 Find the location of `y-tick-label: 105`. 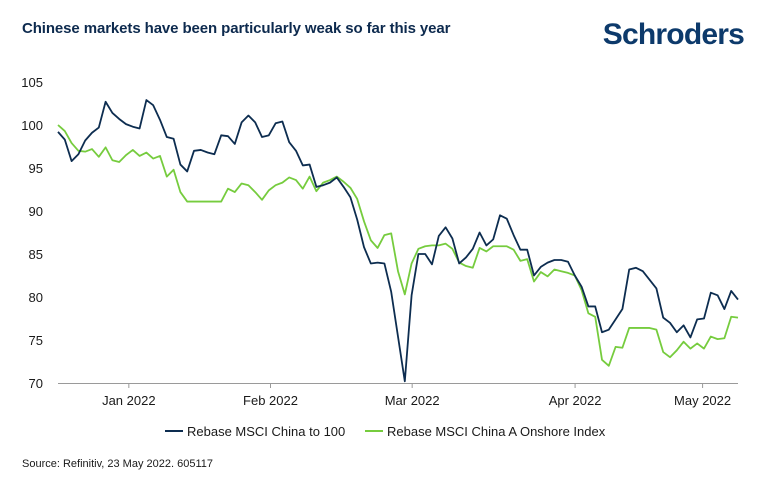

y-tick-label: 105 is located at coordinates (32, 82).